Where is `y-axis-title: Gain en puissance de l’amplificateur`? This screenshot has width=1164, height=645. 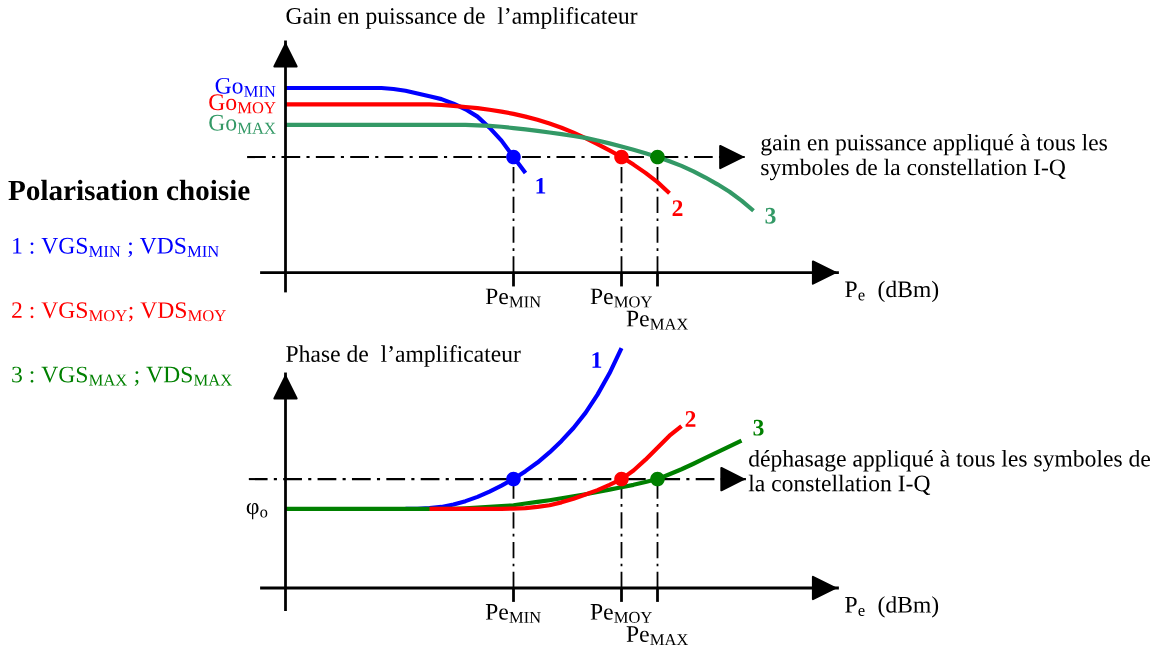
y-axis-title: Gain en puissance de l’amplificateur is located at coordinates (462, 18).